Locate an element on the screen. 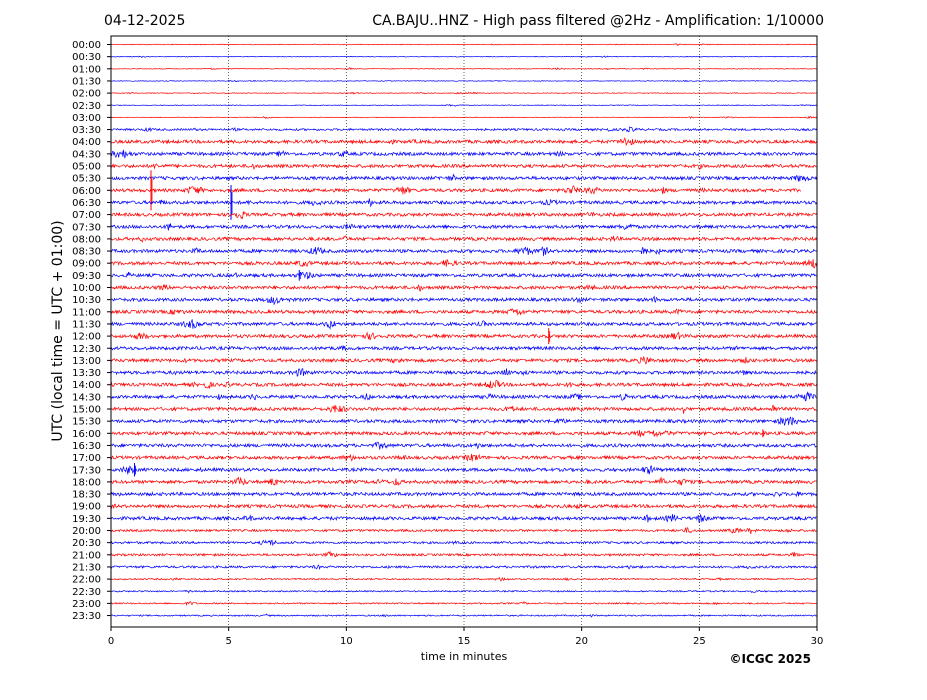 This screenshot has height=700, width=927. row-label: 10:00 is located at coordinates (86, 288).